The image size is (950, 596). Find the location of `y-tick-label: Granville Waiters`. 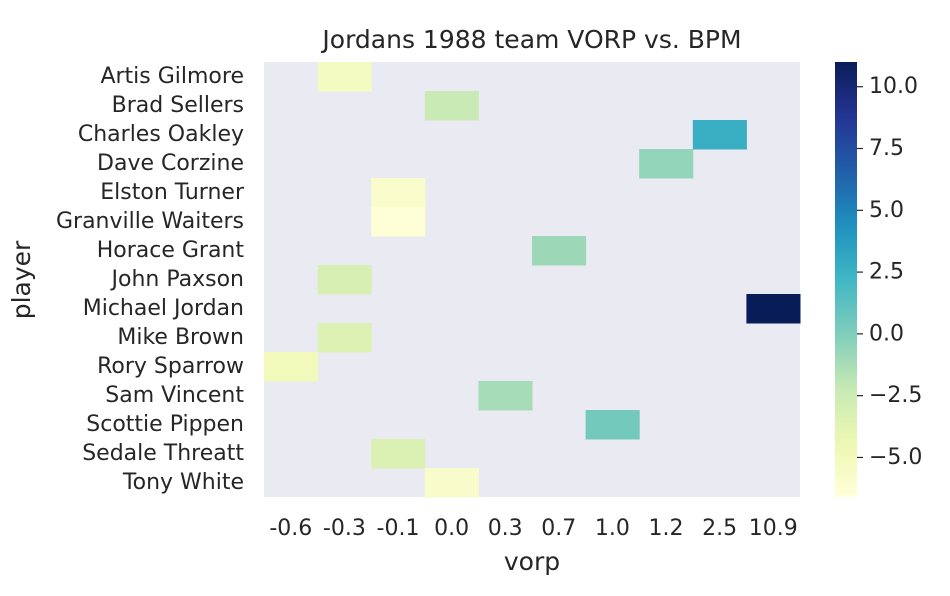

y-tick-label: Granville Waiters is located at coordinates (150, 221).